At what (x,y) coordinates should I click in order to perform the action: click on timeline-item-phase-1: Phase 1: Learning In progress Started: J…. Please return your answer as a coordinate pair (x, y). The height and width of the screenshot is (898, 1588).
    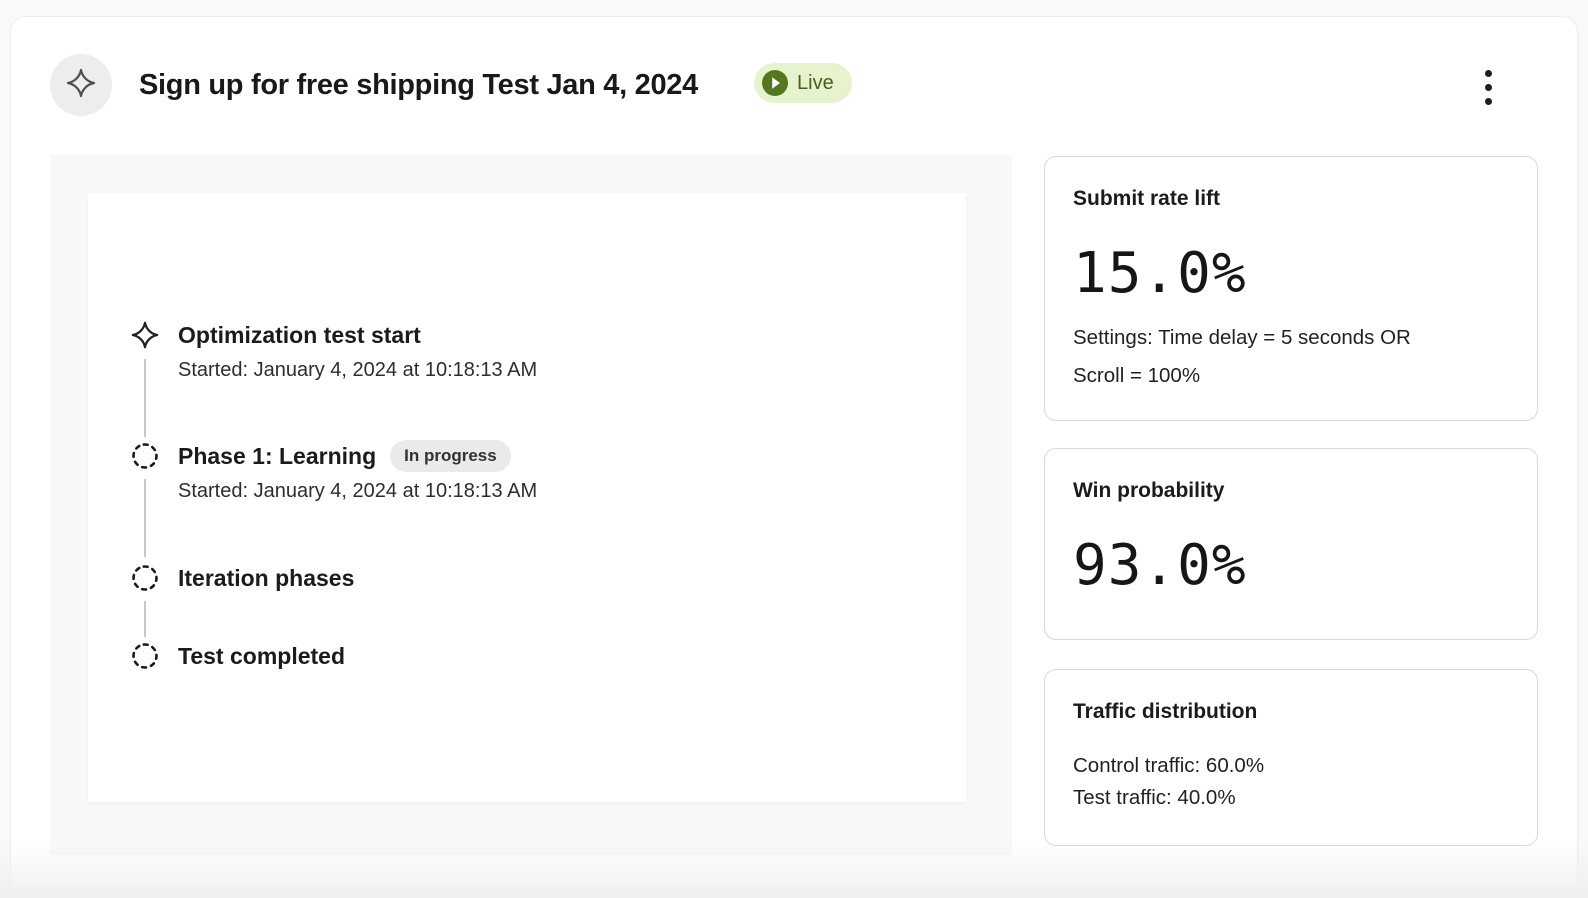
    Looking at the image, I should click on (312, 473).